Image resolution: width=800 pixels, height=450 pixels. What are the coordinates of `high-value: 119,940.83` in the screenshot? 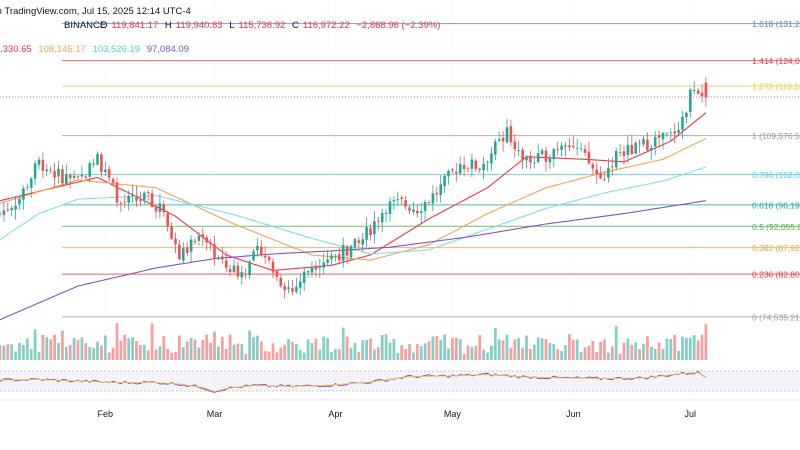 It's located at (199, 25).